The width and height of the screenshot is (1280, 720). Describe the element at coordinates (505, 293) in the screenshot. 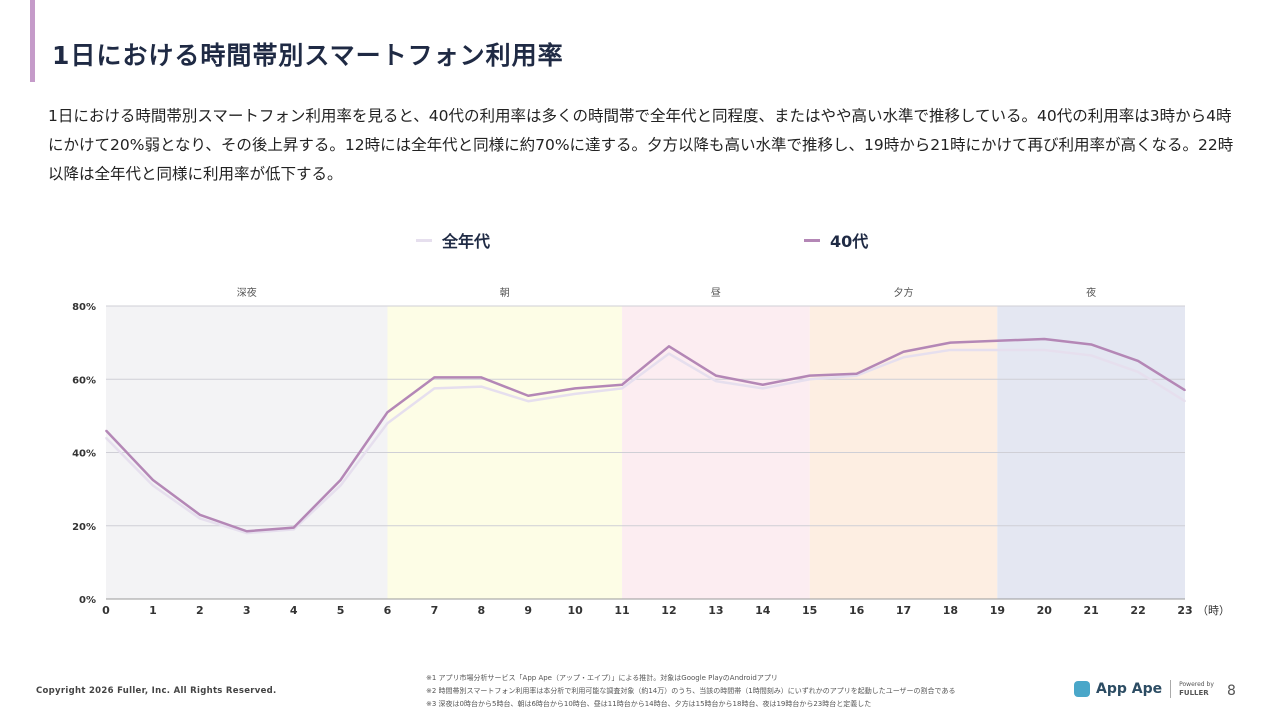

I see `time-band-label: 朝` at that location.